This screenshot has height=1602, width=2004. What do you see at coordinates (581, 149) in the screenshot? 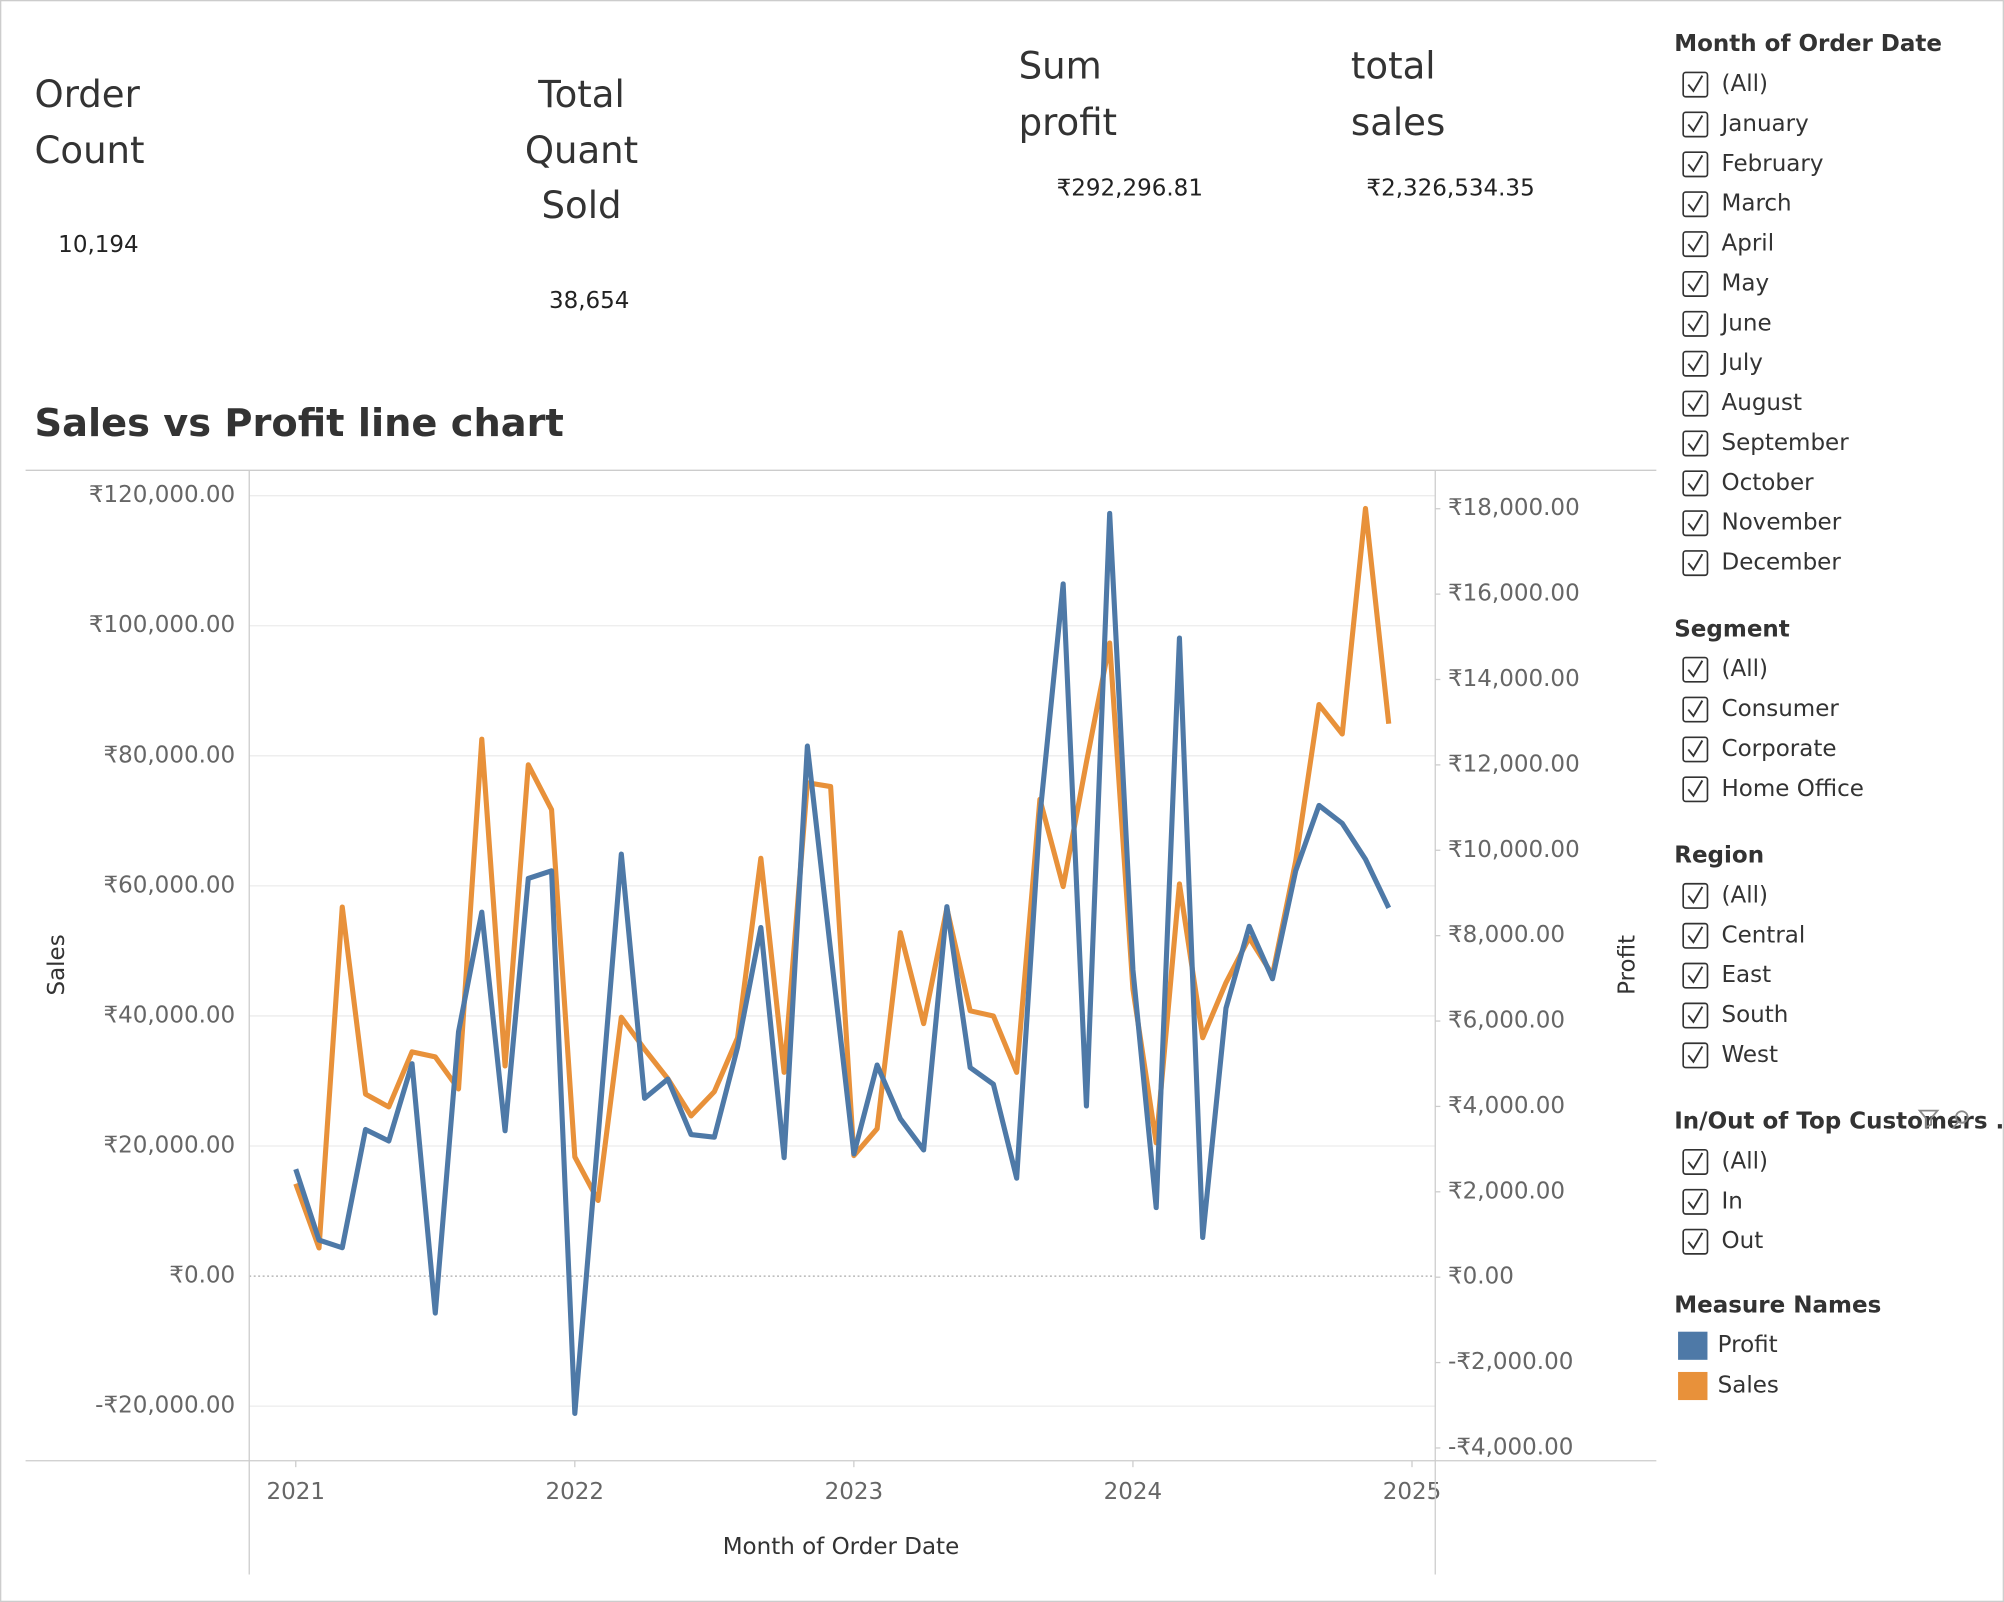
I see `kpi-label: Total Quant Sold` at bounding box center [581, 149].